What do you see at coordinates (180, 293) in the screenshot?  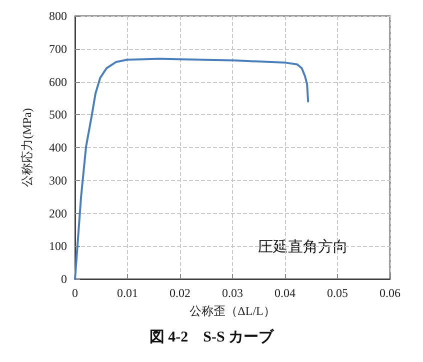 I see `x-tick-label: 0.02` at bounding box center [180, 293].